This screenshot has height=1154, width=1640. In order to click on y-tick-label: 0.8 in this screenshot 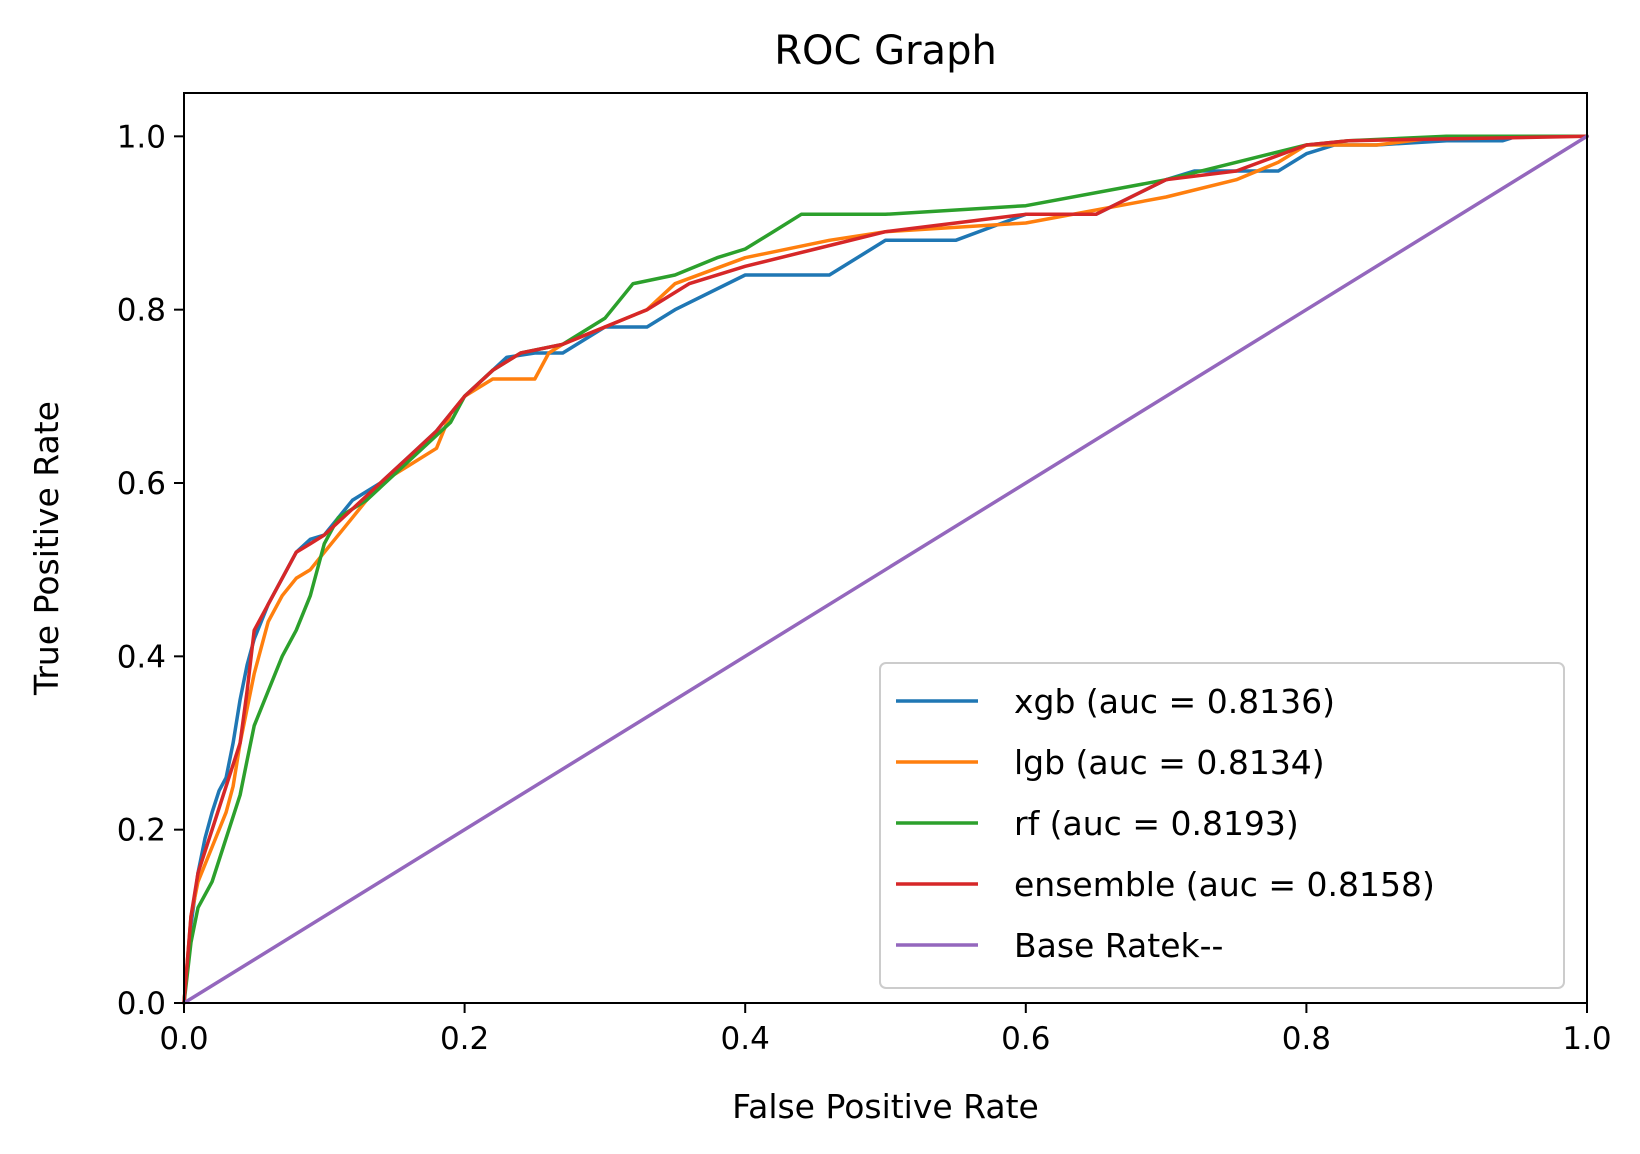, I will do `click(141, 311)`.